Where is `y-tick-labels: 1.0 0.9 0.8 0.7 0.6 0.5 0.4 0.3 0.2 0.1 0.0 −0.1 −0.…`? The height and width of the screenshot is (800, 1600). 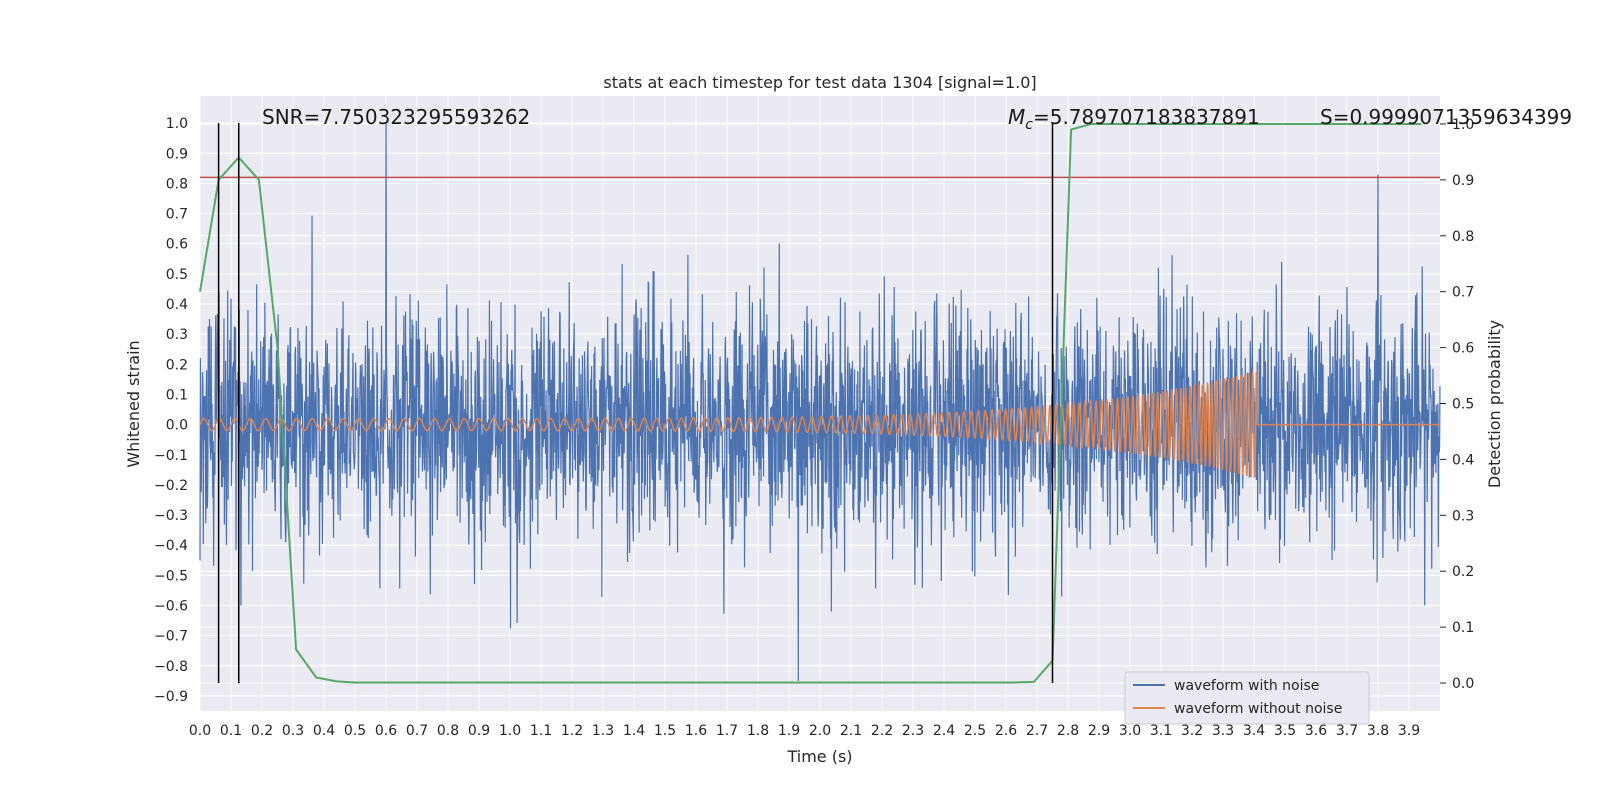 y-tick-labels: 1.0 0.9 0.8 0.7 0.6 0.5 0.4 0.3 0.2 0.1 0.0 −0.1 −0.… is located at coordinates (171, 410).